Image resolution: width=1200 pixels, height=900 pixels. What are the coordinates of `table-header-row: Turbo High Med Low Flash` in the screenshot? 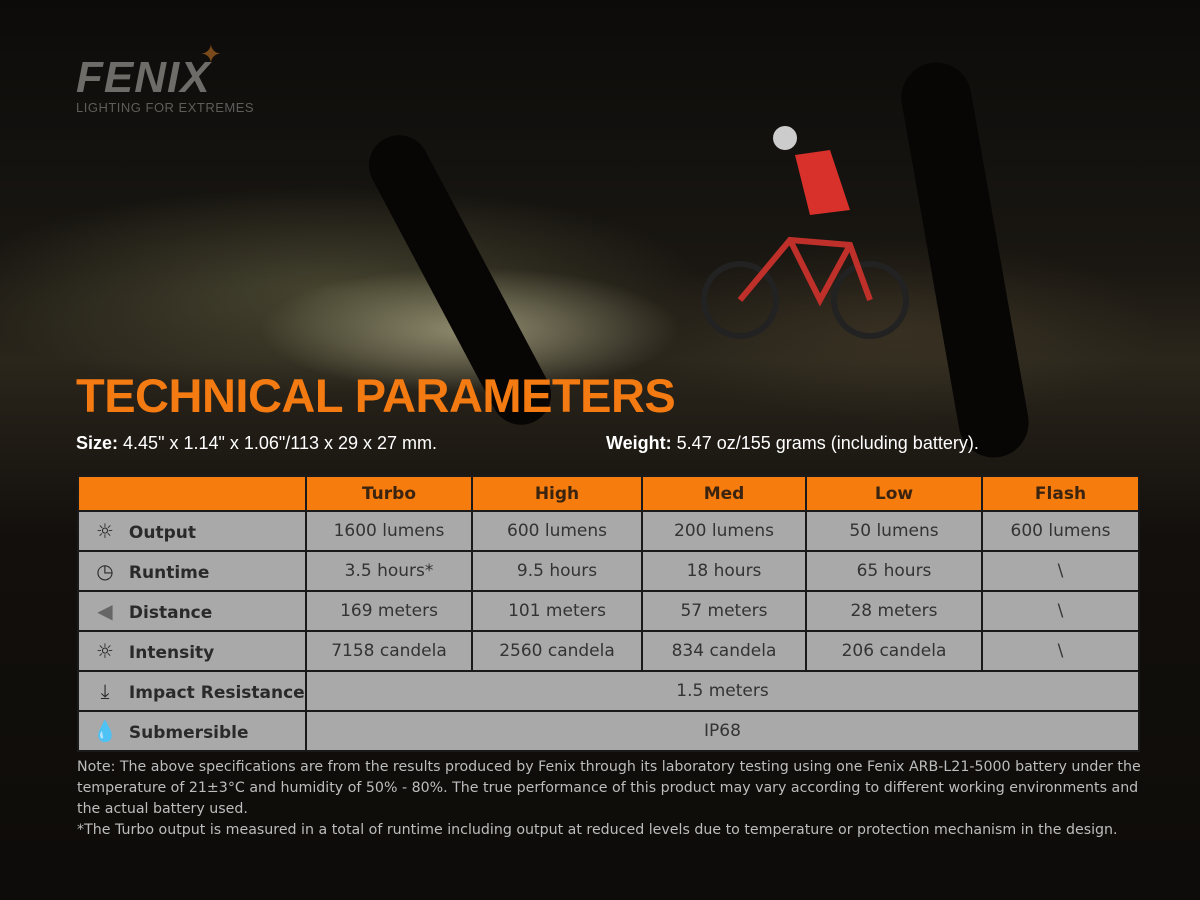 It's located at (608, 493).